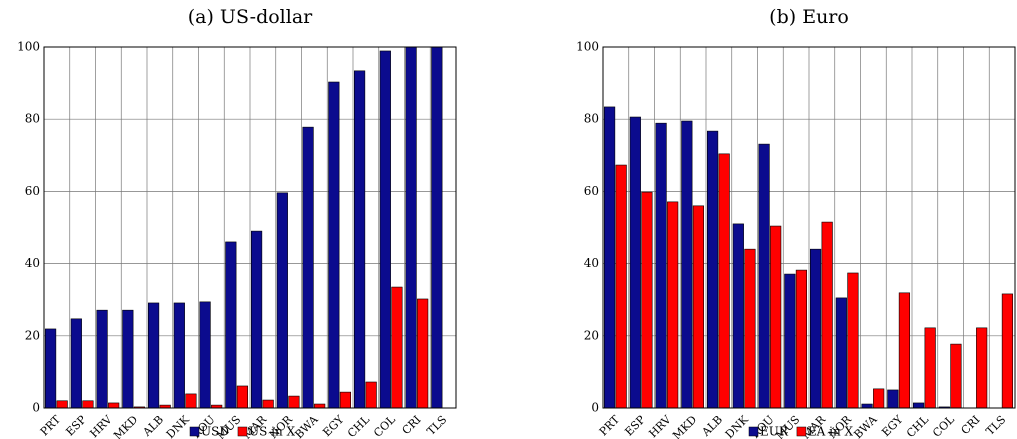  What do you see at coordinates (831, 432) in the screenshot?
I see `legend-label: EA in X` at bounding box center [831, 432].